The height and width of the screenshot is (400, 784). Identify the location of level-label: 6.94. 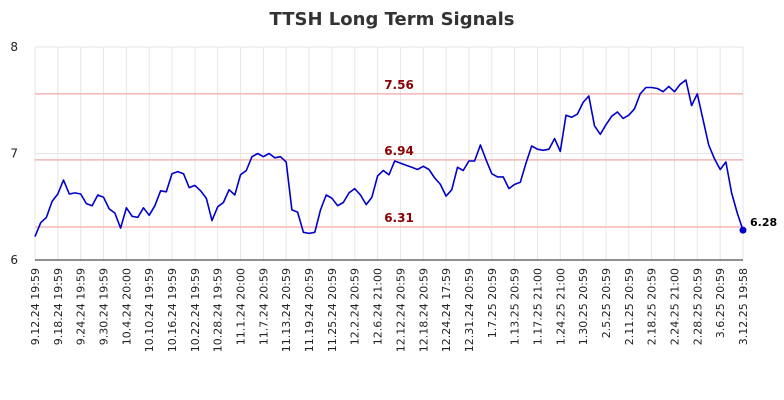
(399, 151).